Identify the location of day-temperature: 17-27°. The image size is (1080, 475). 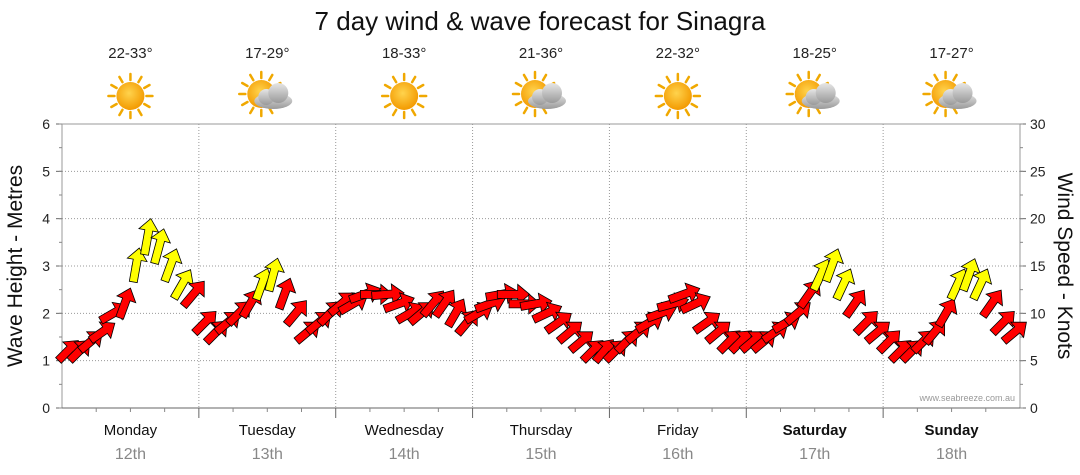
(951, 53).